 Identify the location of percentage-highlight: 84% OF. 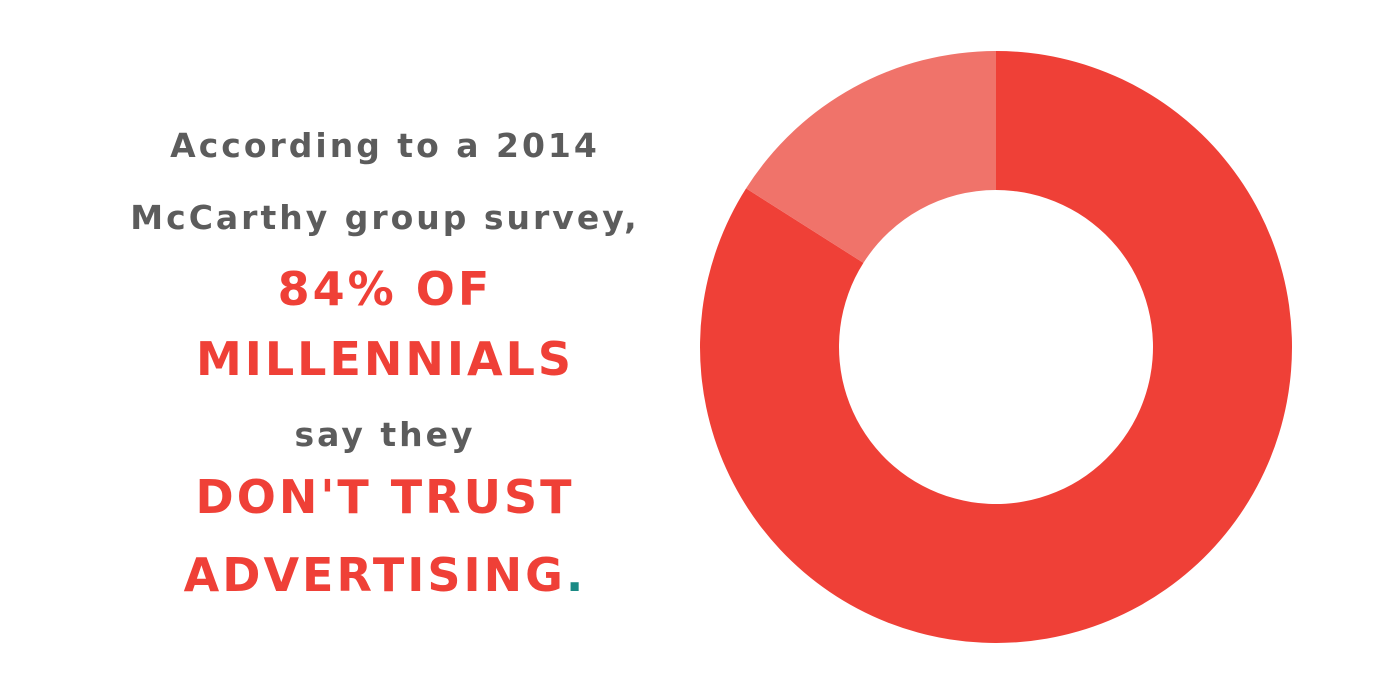
(385, 289).